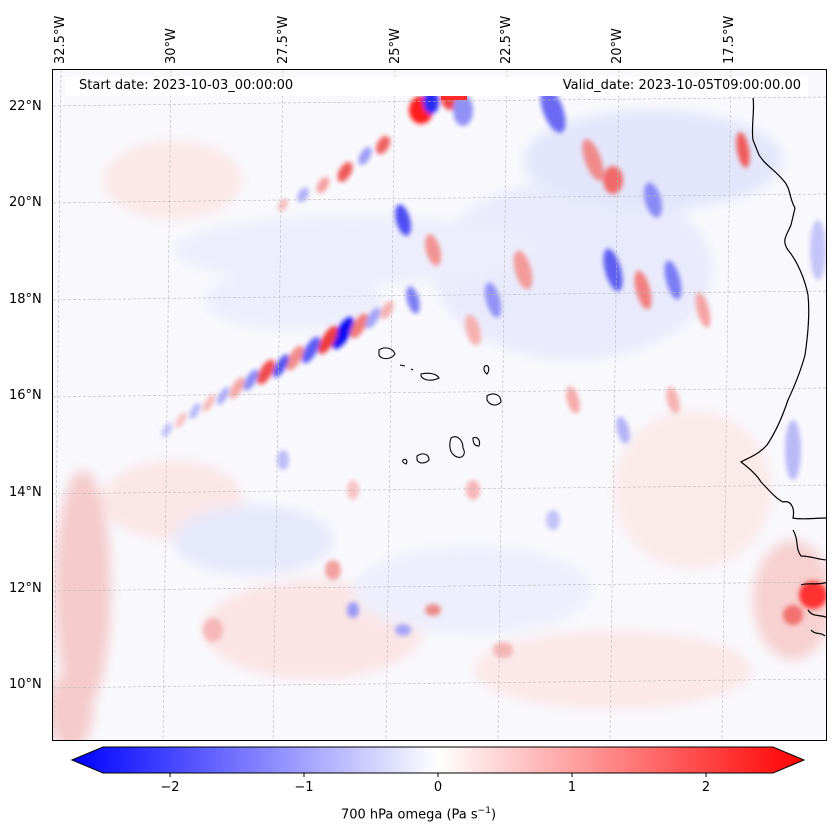  I want to click on lon-label-17-5w: 17.5°W, so click(729, 39).